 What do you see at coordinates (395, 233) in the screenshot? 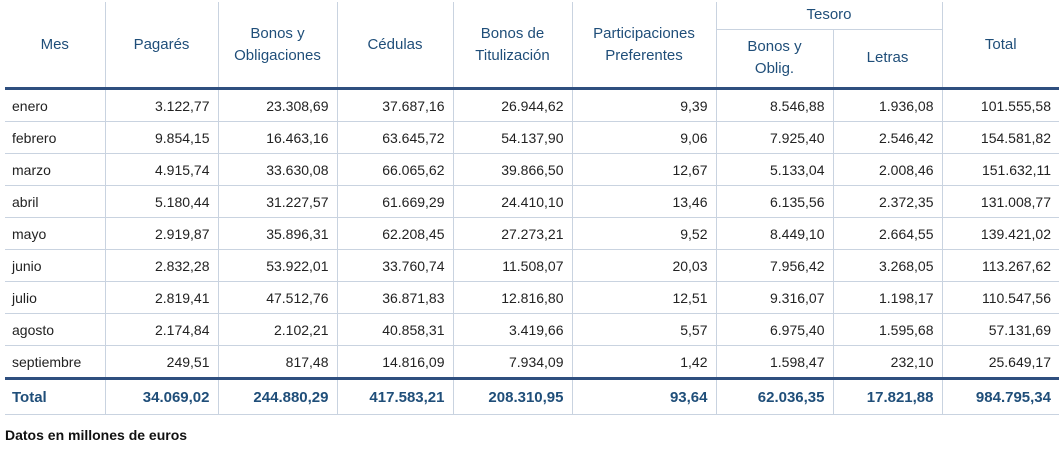
I see `cell-cedulas: 62.208,45` at bounding box center [395, 233].